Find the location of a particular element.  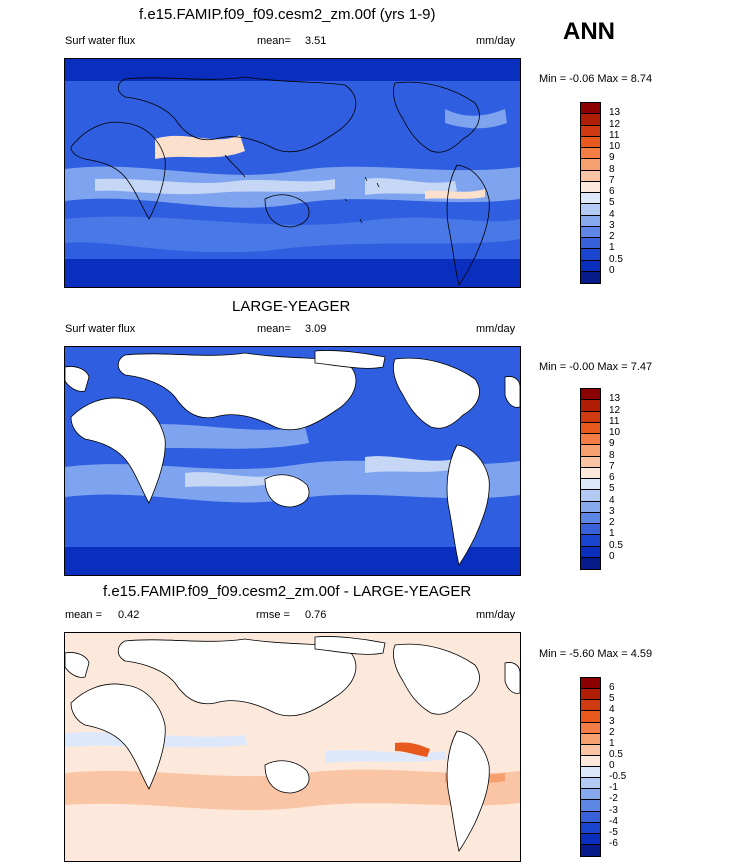

colorbar-tick-label: 12 is located at coordinates (615, 410).